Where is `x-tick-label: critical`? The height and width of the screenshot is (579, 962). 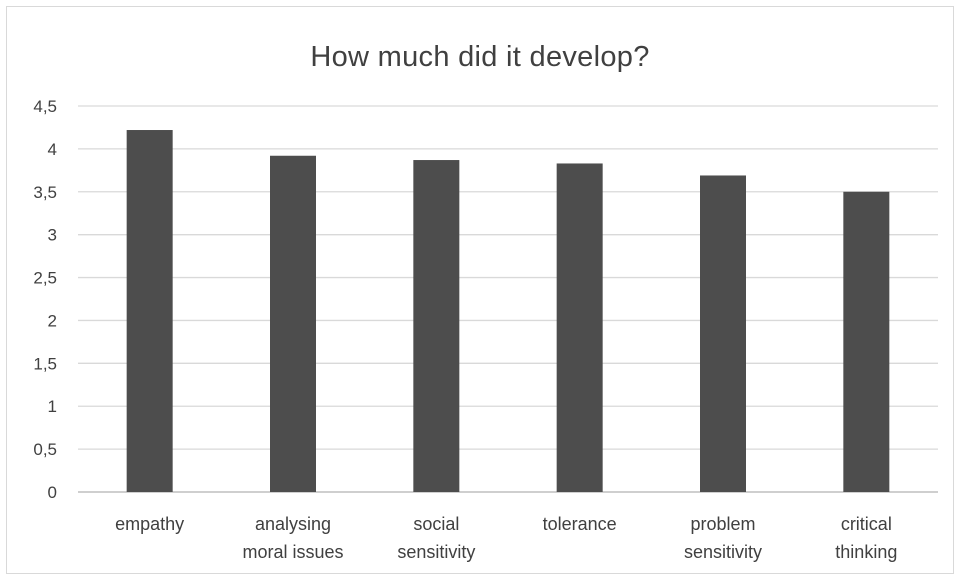
x-tick-label: critical is located at coordinates (866, 524).